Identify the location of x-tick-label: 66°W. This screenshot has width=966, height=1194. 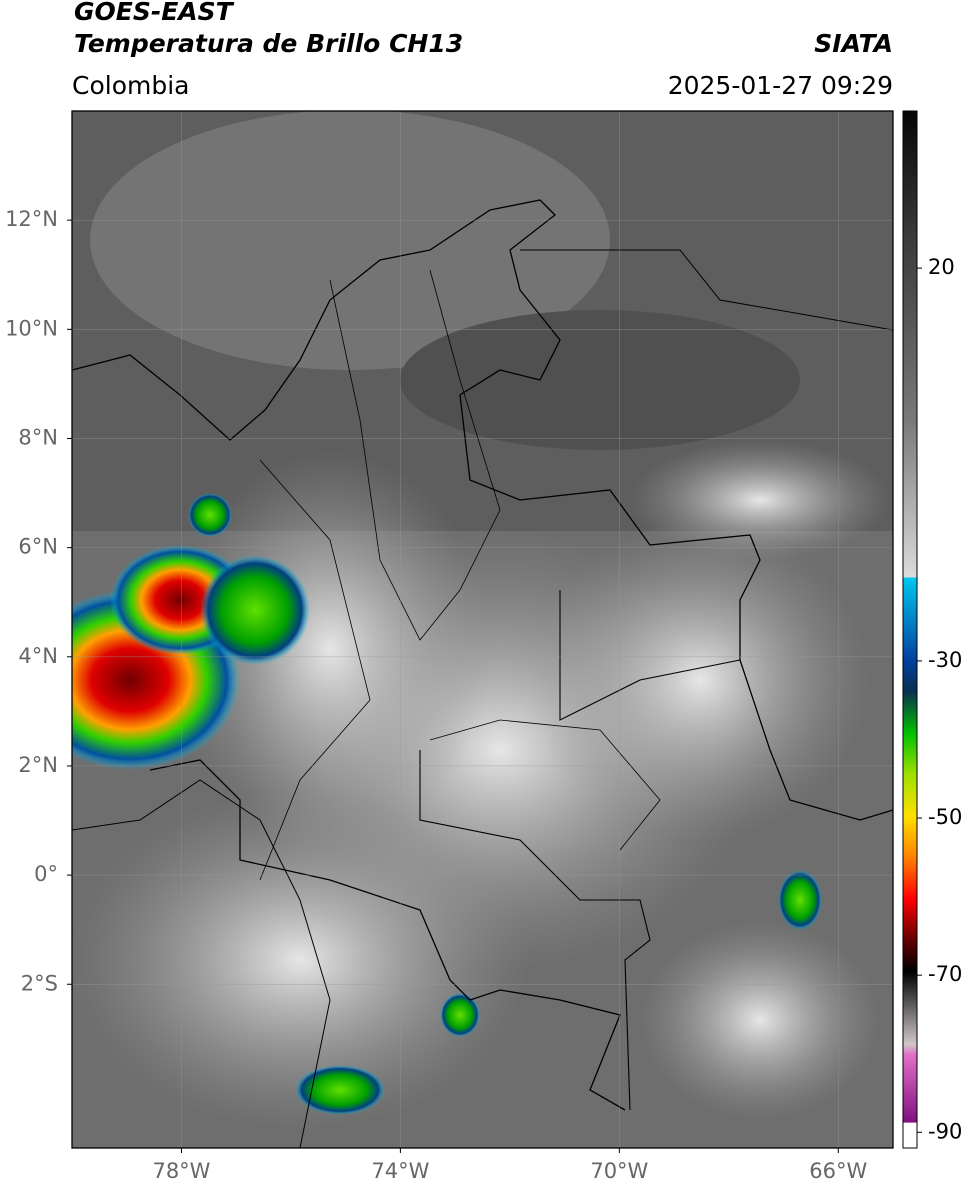
(838, 1171).